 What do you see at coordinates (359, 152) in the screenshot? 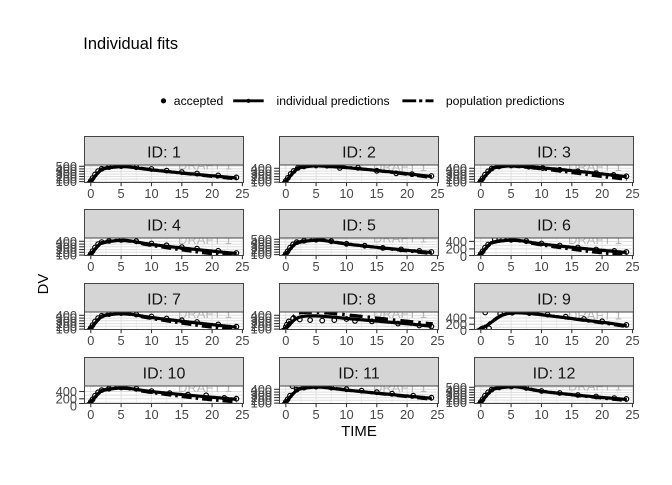
I see `svg-text: ID: 2` at bounding box center [359, 152].